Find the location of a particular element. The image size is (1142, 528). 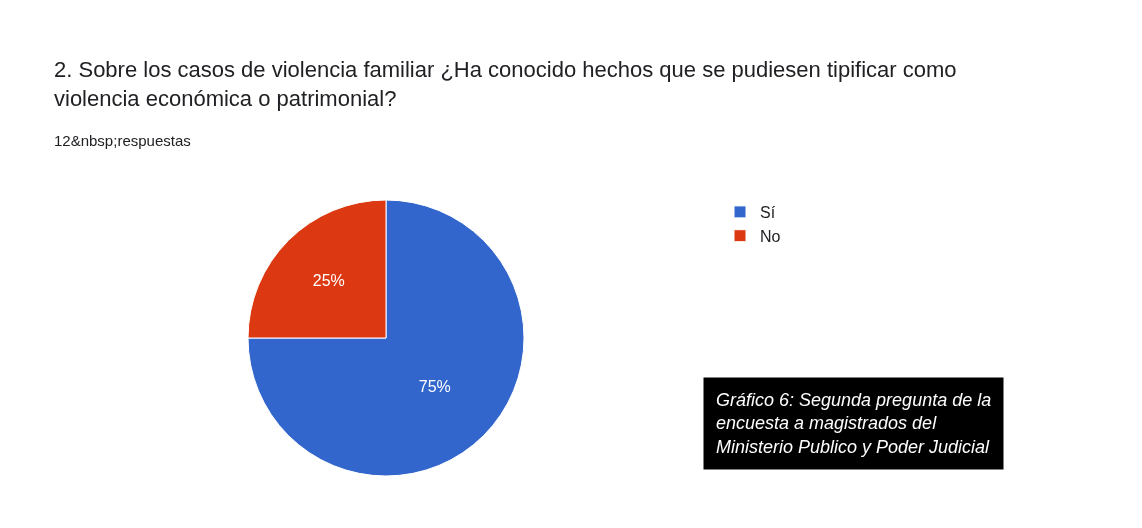

pie-slice is located at coordinates (386, 338).